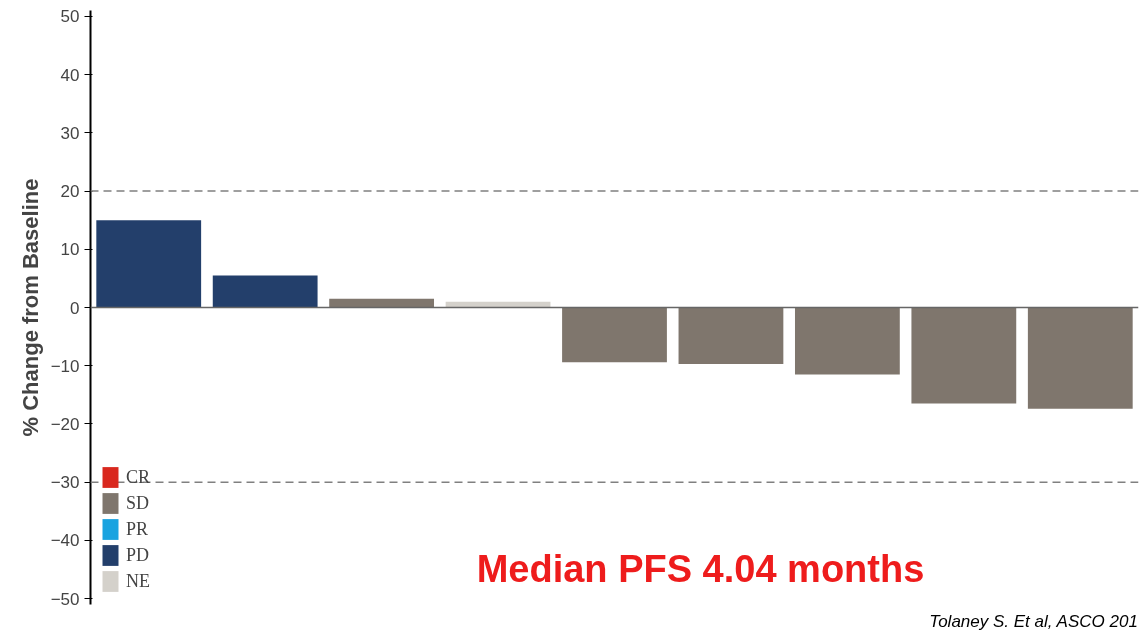 Image resolution: width=1148 pixels, height=644 pixels. What do you see at coordinates (70, 250) in the screenshot?
I see `y-tick-label: 10` at bounding box center [70, 250].